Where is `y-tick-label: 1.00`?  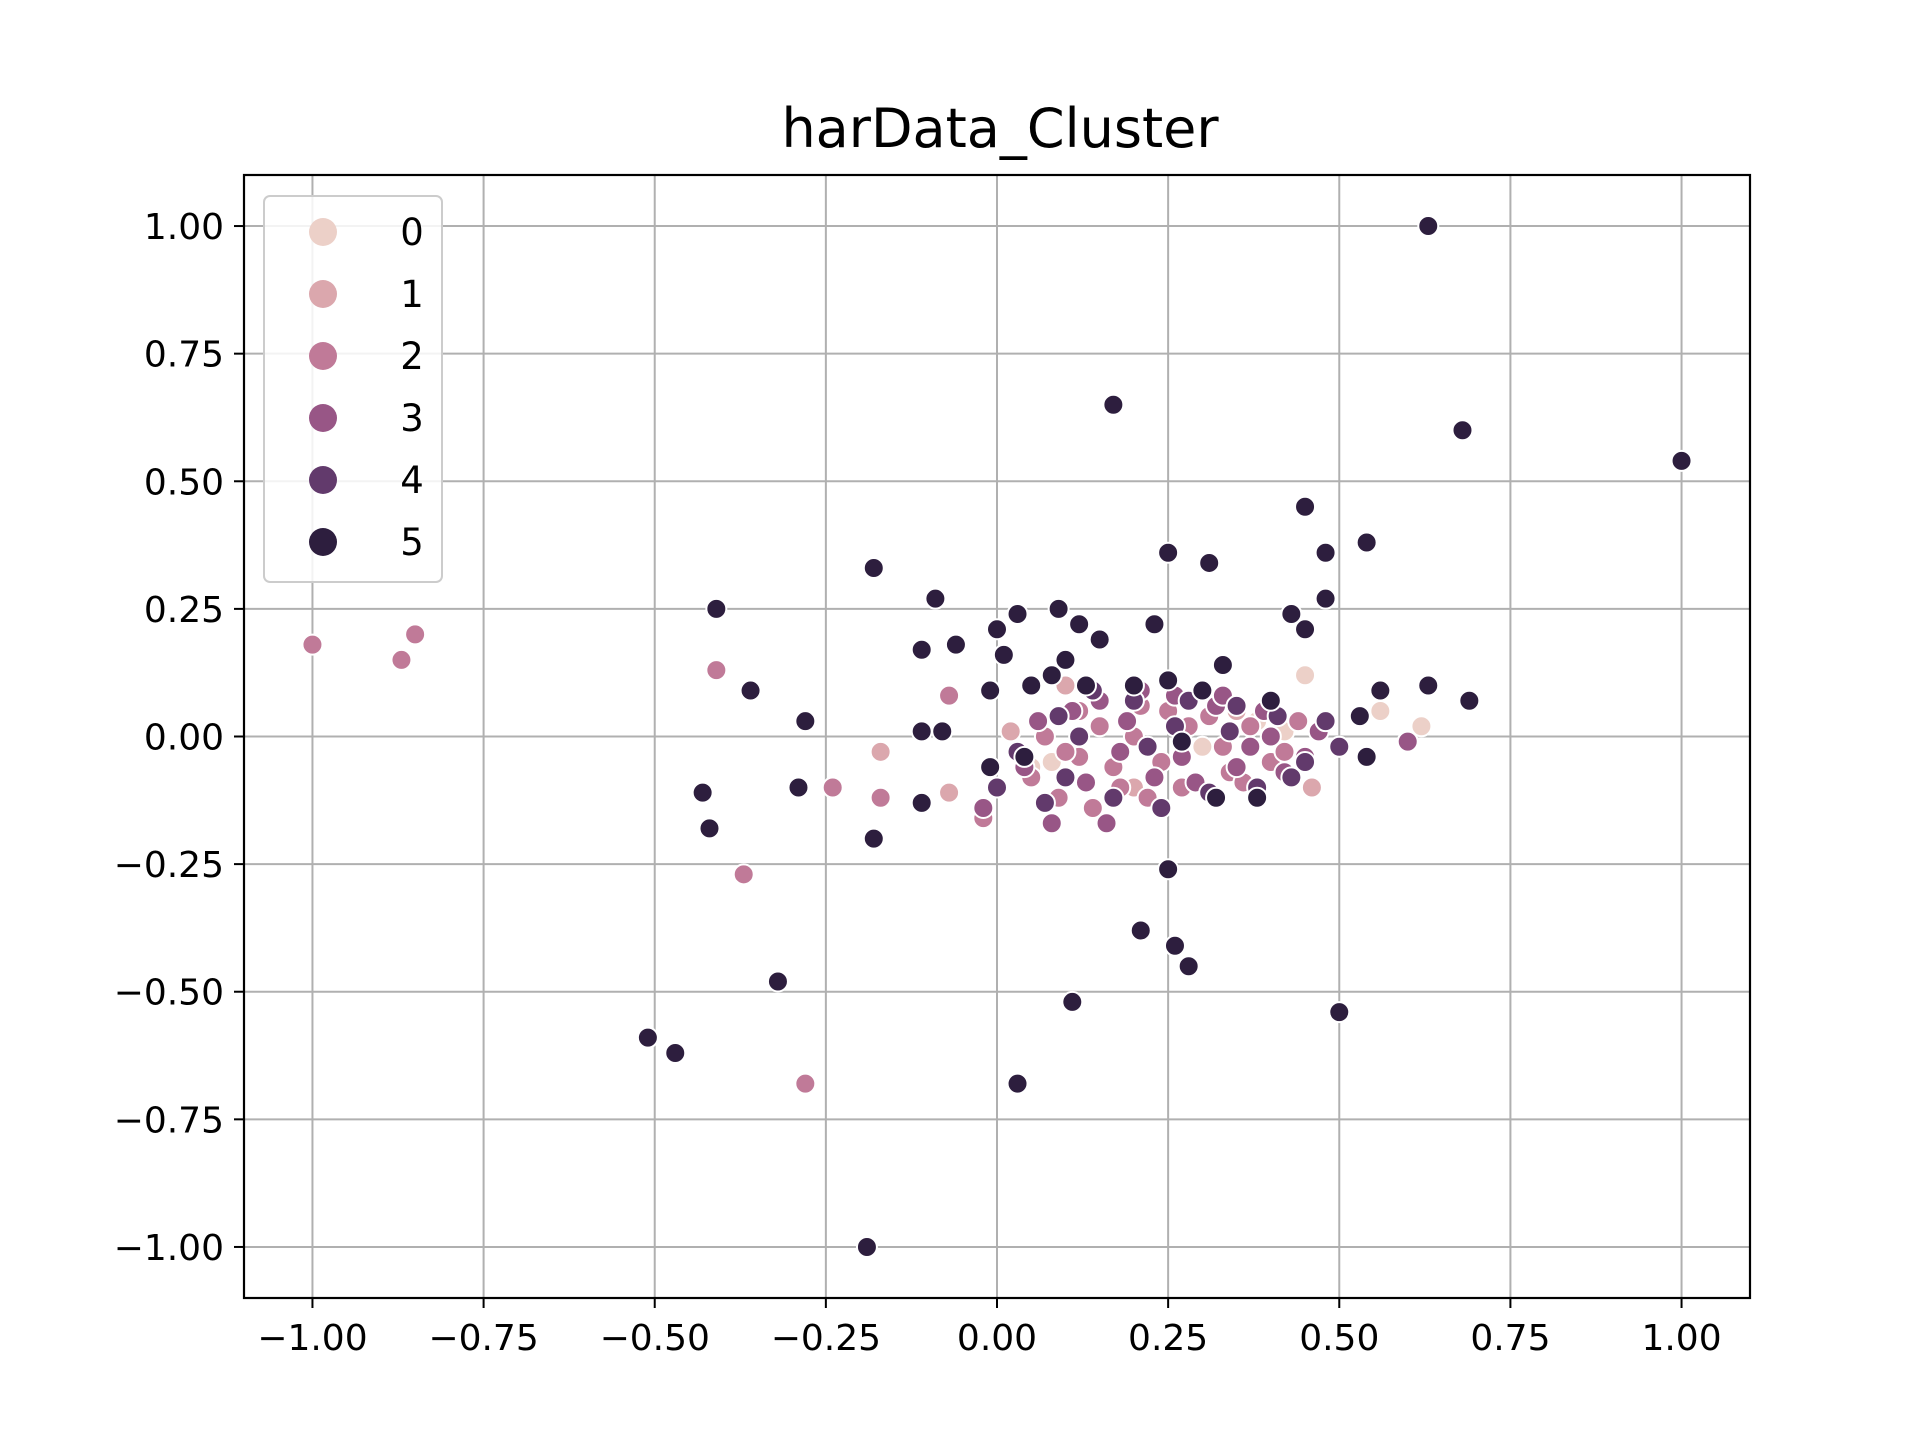 y-tick-label: 1.00 is located at coordinates (184, 227).